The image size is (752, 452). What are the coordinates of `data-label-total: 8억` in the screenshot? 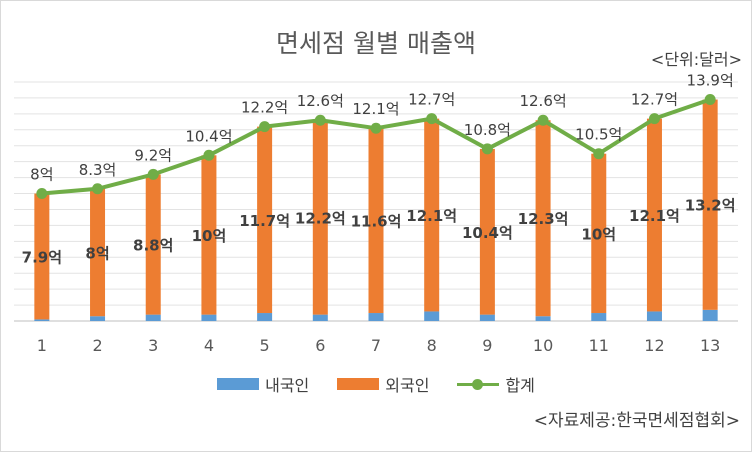 It's located at (41, 175).